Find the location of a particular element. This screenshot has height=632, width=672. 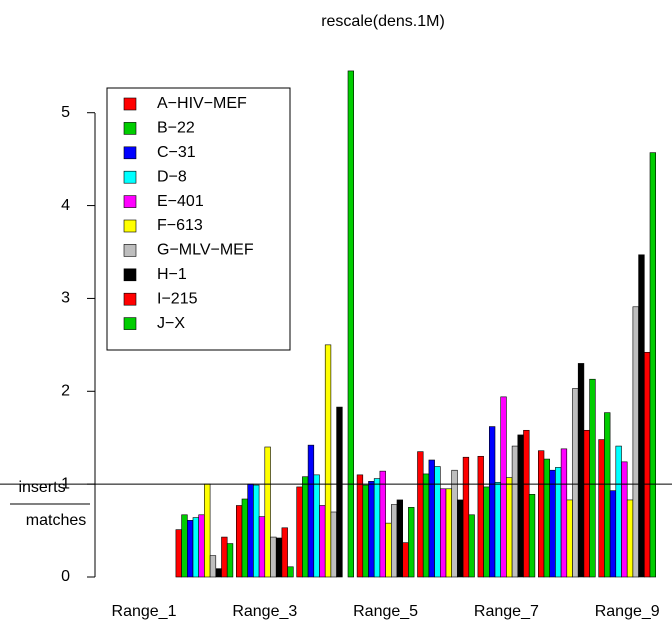

x-tick-label: Range_5 is located at coordinates (385, 611).